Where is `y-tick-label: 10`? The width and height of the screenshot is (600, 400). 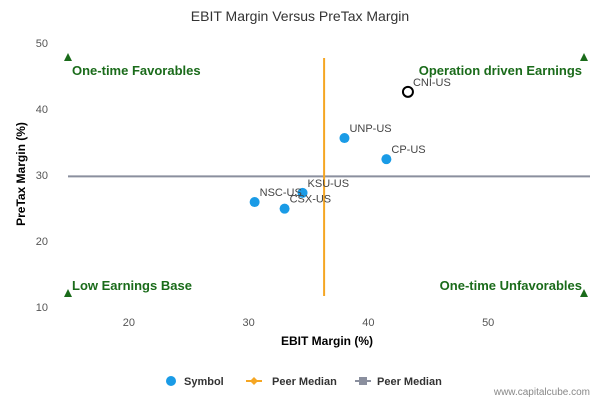
y-tick-label: 10 is located at coordinates (42, 308).